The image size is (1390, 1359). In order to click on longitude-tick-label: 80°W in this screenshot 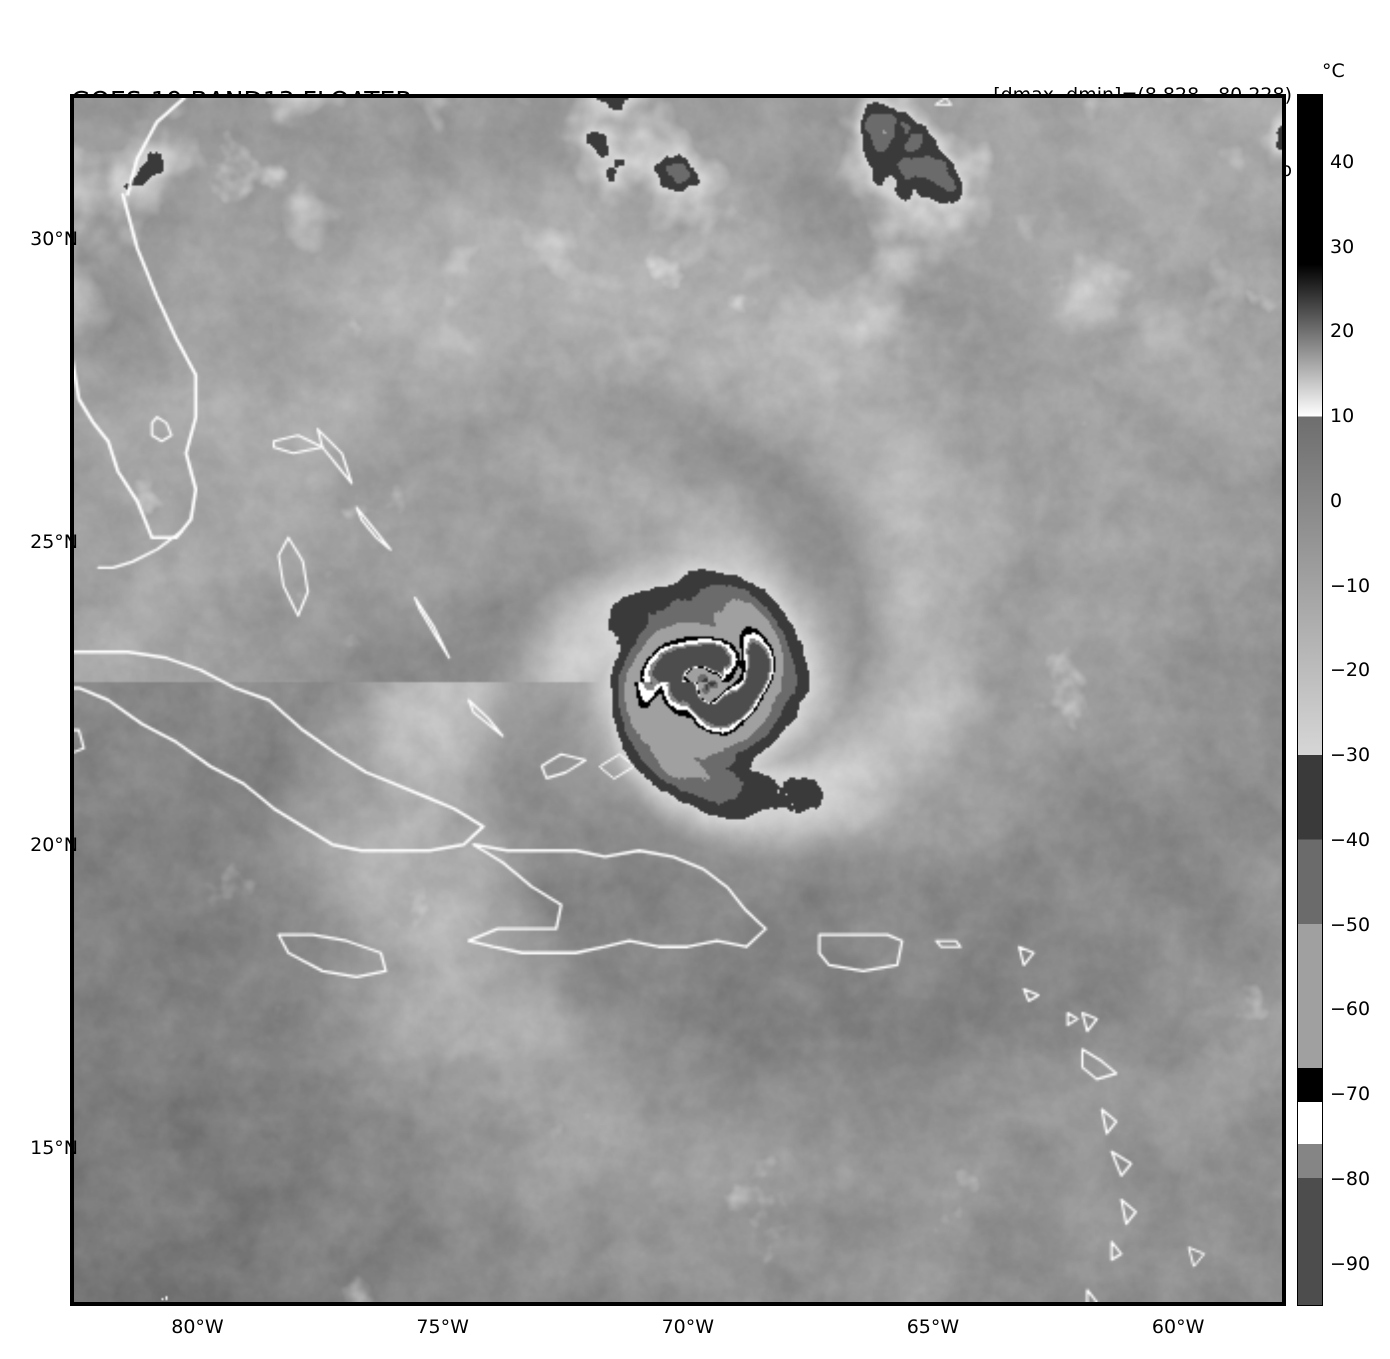, I will do `click(197, 1327)`.